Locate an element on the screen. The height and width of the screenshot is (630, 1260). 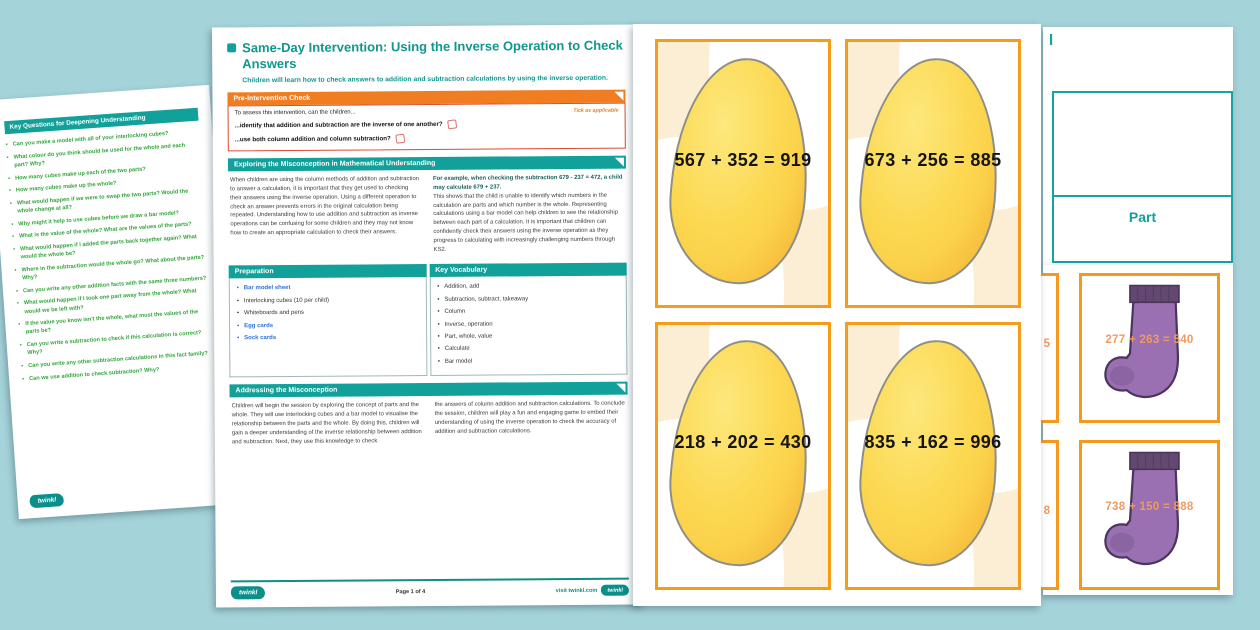
tick-as-applicable-note: Tick as applicable is located at coordinates (596, 110).